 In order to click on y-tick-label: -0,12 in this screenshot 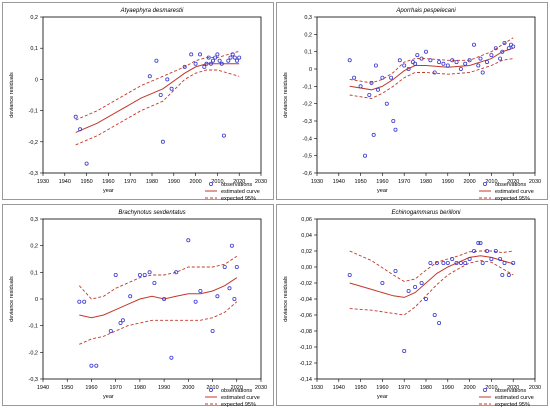, I will do `click(305, 364)`.